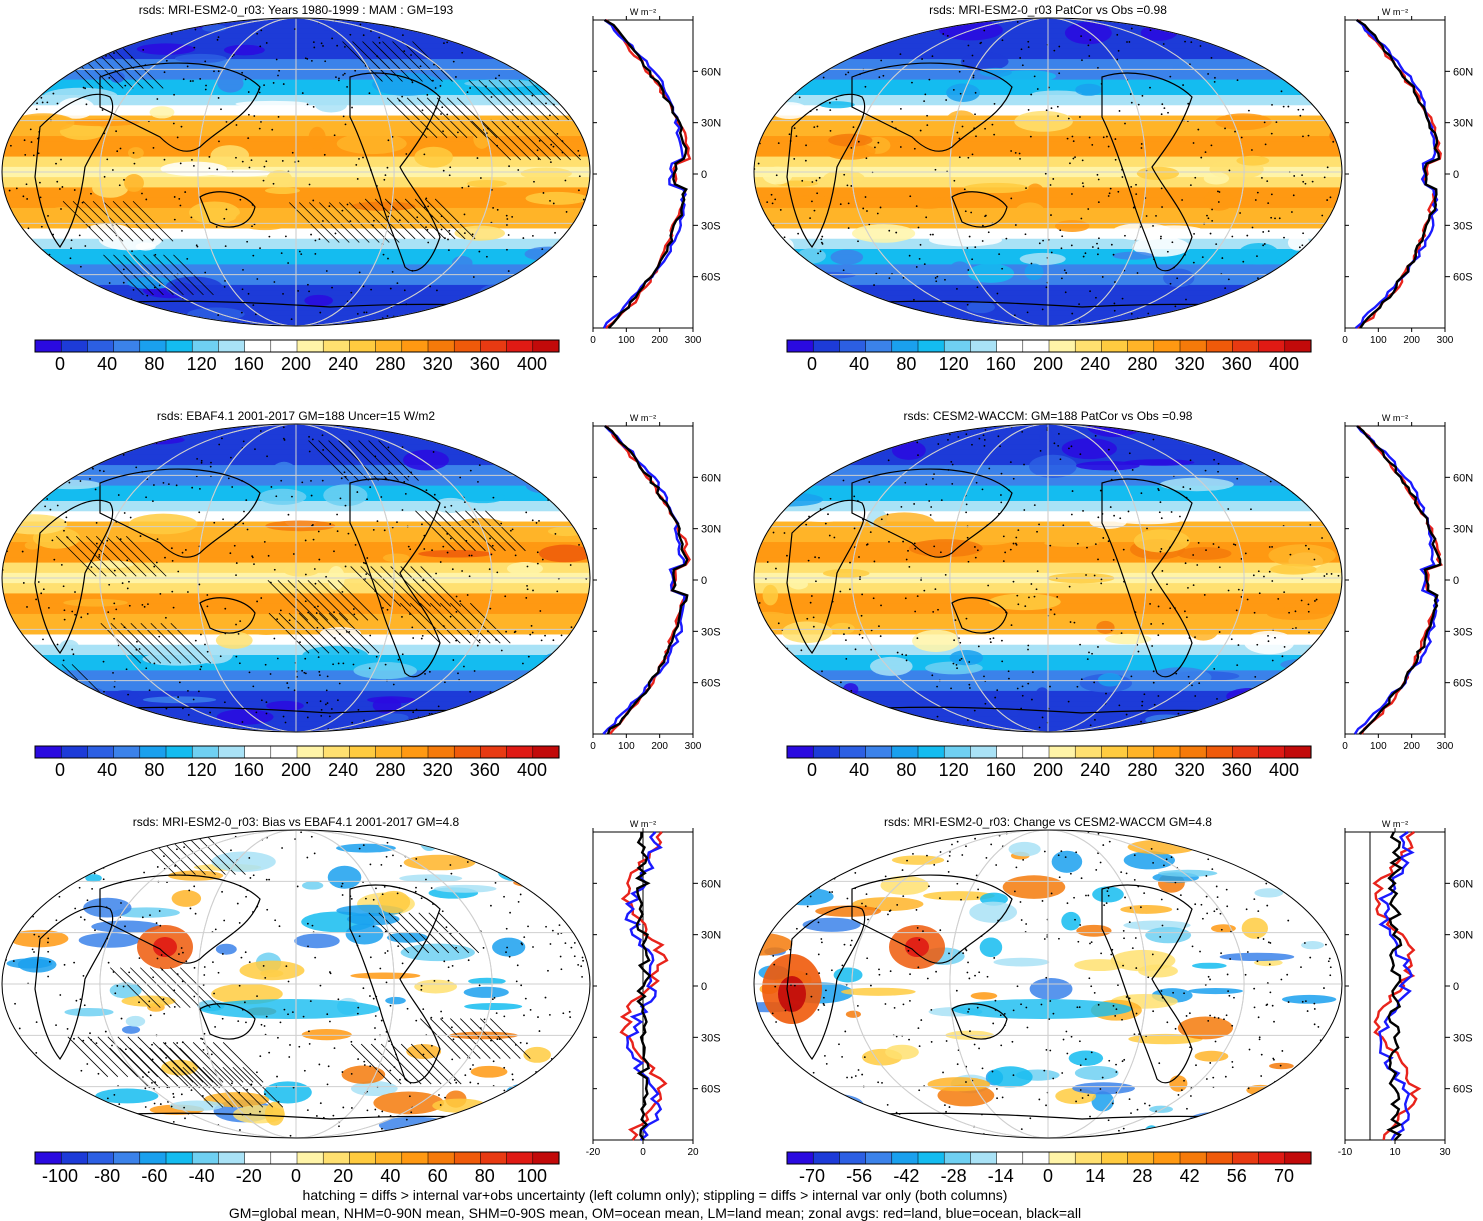 The height and width of the screenshot is (1221, 1483). Describe the element at coordinates (343, 1176) in the screenshot. I see `colorbar-tick-label: 20` at that location.